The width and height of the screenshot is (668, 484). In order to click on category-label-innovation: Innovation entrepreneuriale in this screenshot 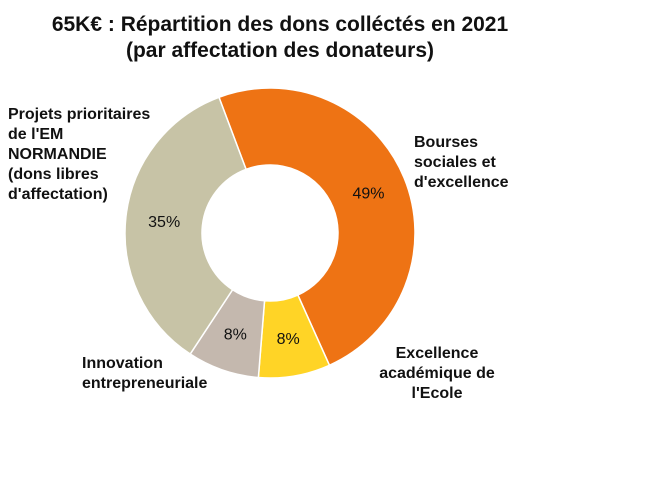, I will do `click(145, 373)`.